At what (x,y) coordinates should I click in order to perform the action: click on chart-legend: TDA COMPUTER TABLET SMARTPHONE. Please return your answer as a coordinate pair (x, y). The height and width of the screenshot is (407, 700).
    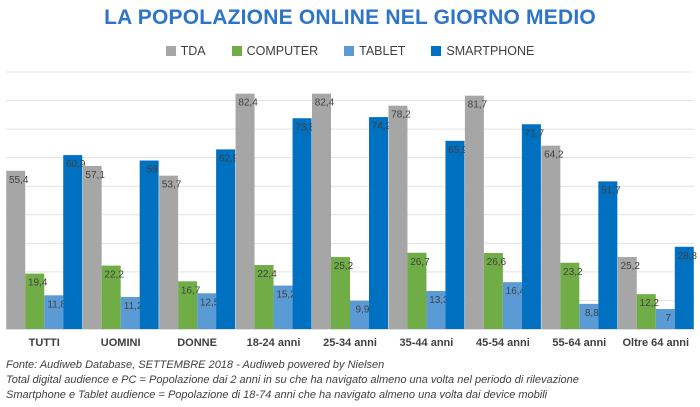
    Looking at the image, I should click on (350, 51).